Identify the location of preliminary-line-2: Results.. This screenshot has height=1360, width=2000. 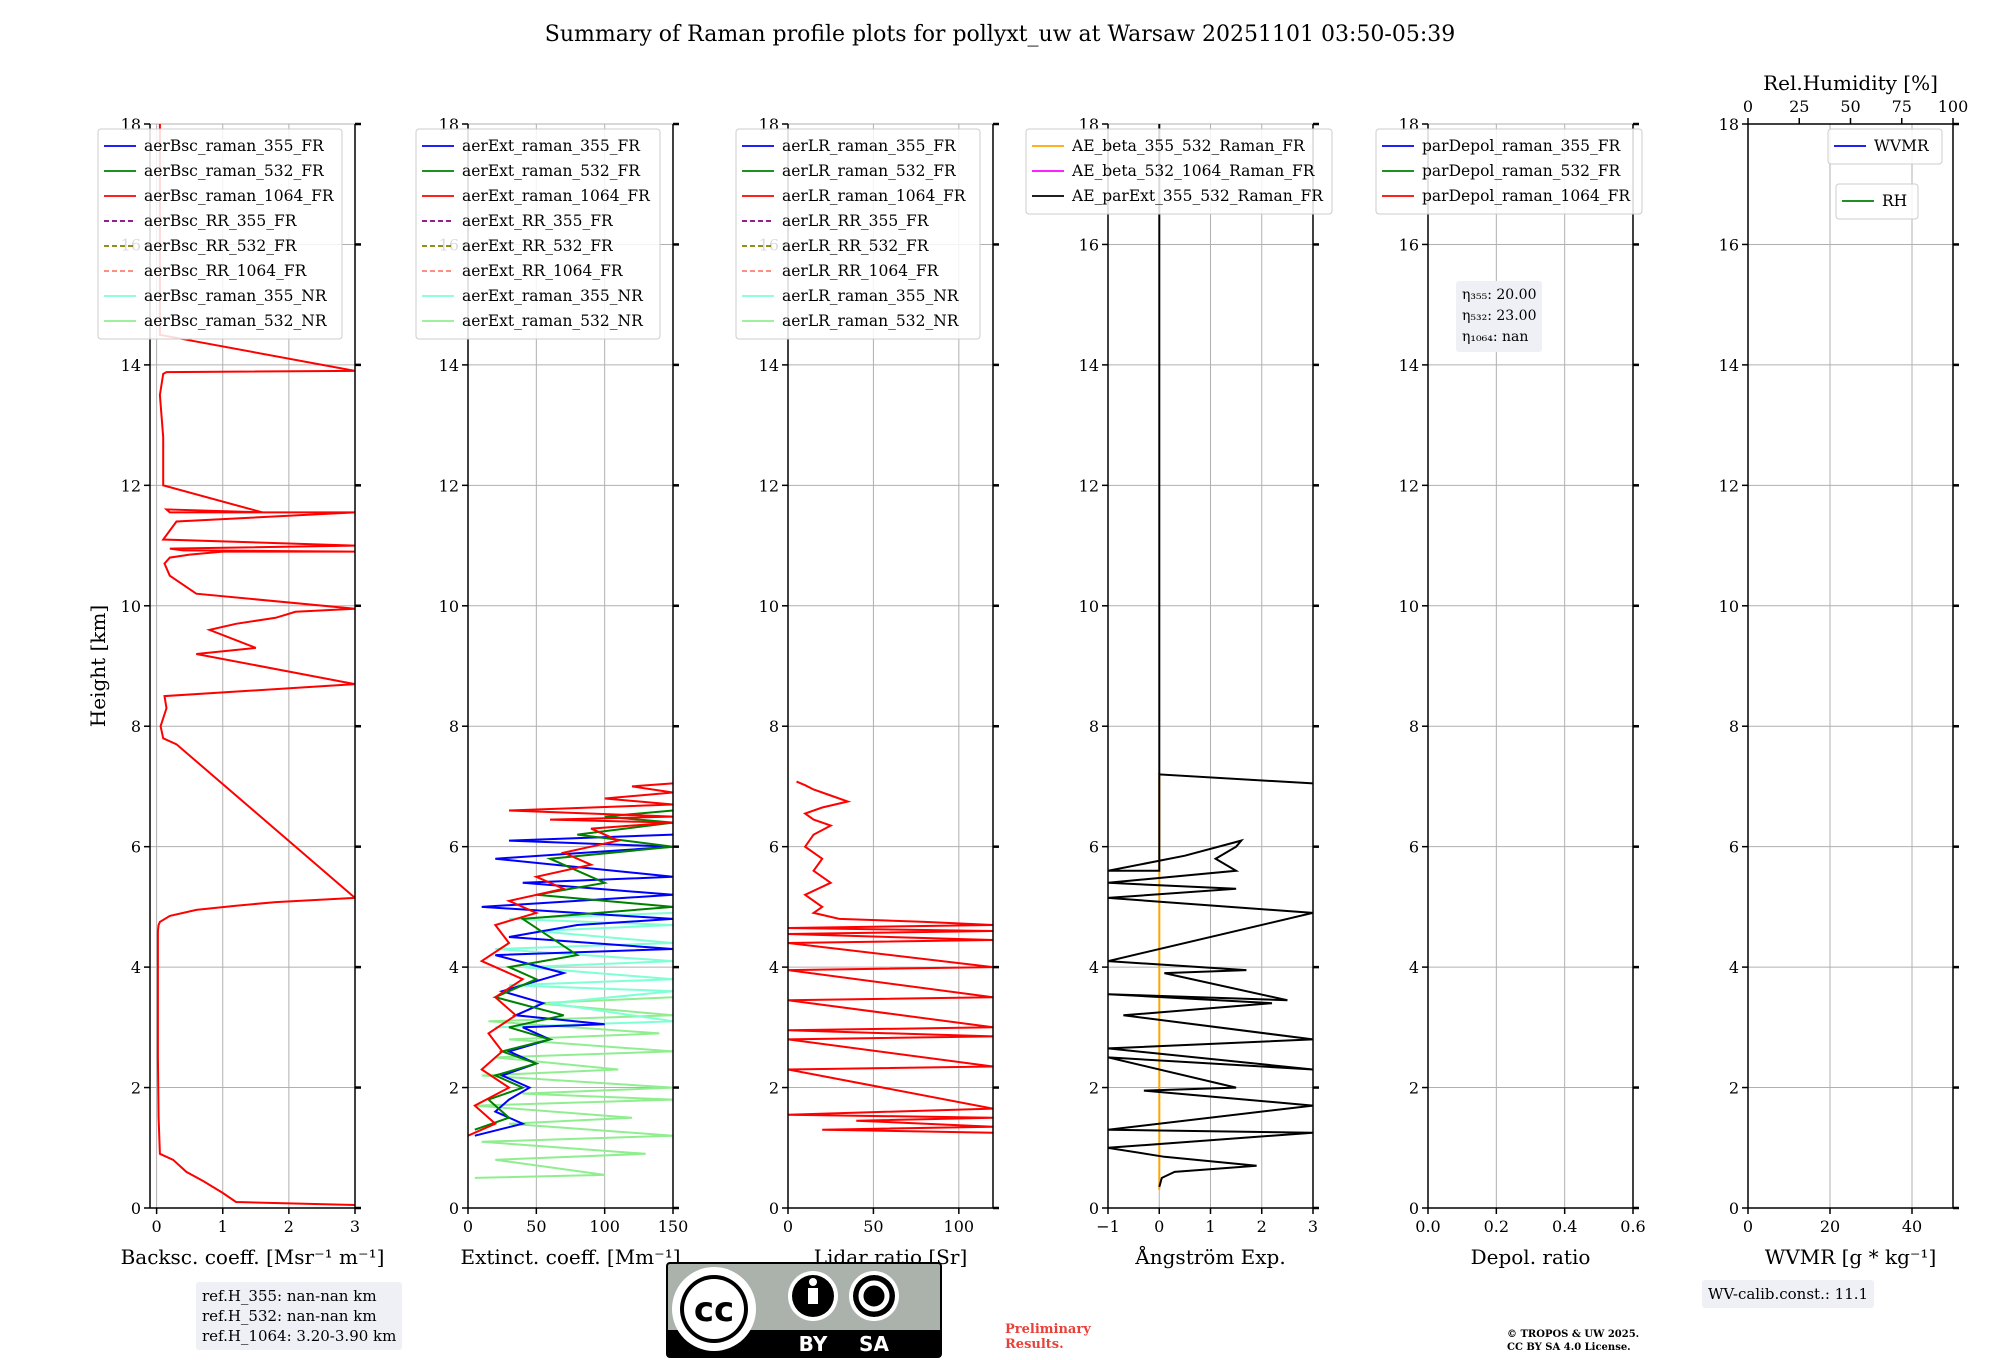
(1034, 1344).